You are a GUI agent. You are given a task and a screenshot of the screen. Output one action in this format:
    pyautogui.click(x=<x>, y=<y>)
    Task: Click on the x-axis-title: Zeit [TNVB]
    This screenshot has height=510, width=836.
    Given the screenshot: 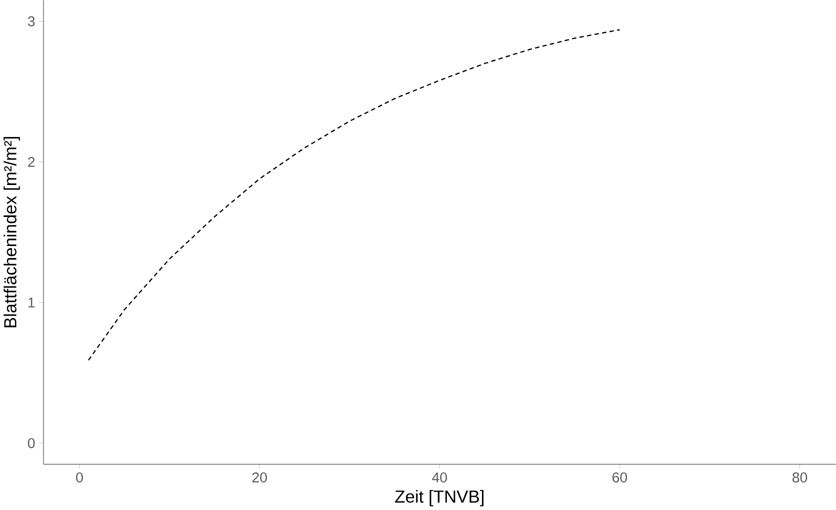 What is the action you would take?
    pyautogui.click(x=439, y=498)
    